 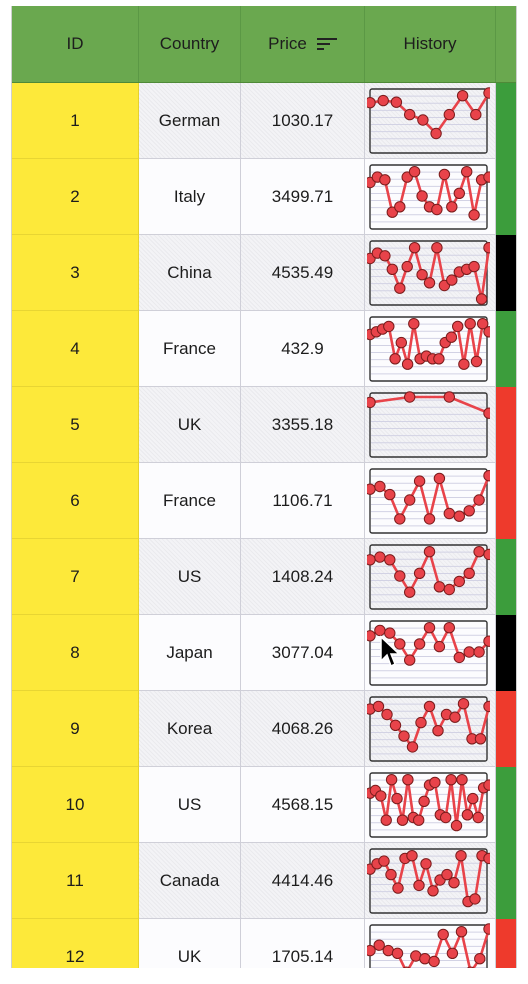 I want to click on cell-price: 4535.49, so click(x=303, y=273).